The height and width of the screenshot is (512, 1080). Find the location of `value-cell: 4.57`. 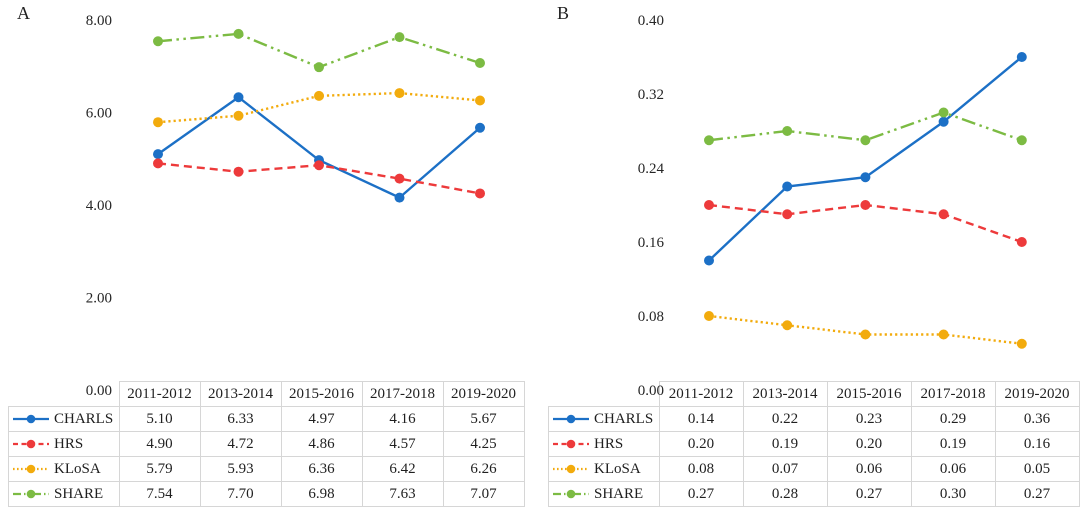

value-cell: 4.57 is located at coordinates (402, 444).